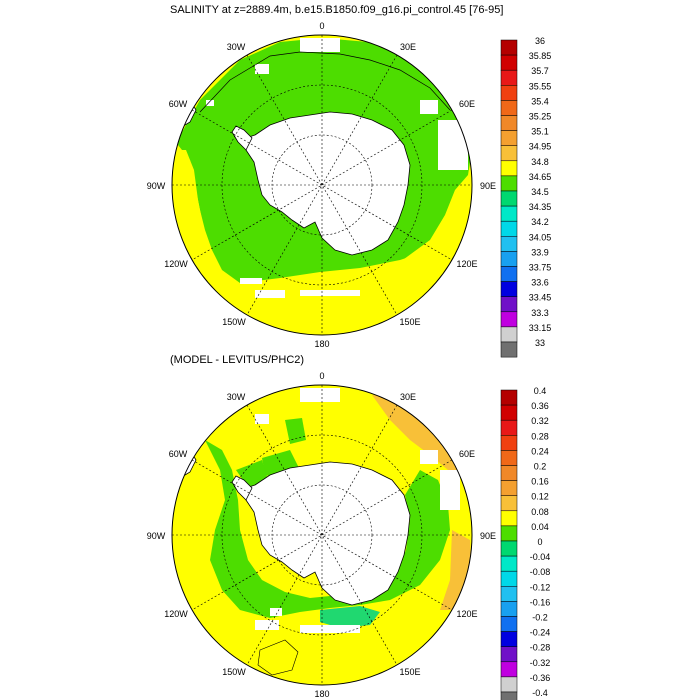 The height and width of the screenshot is (700, 700). Describe the element at coordinates (176, 614) in the screenshot. I see `lon2-120W: 120W` at that location.